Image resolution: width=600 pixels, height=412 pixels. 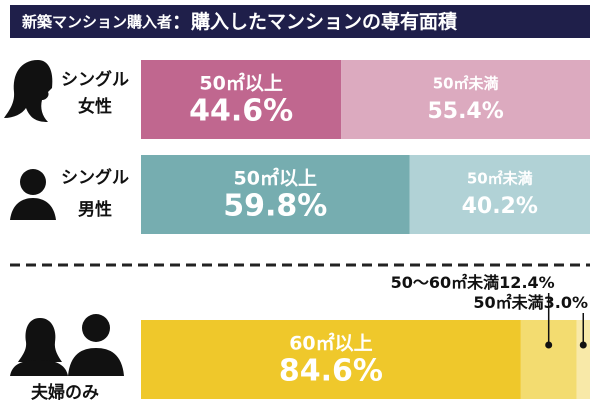 What do you see at coordinates (465, 111) in the screenshot?
I see `value-label: 55.4%` at bounding box center [465, 111].